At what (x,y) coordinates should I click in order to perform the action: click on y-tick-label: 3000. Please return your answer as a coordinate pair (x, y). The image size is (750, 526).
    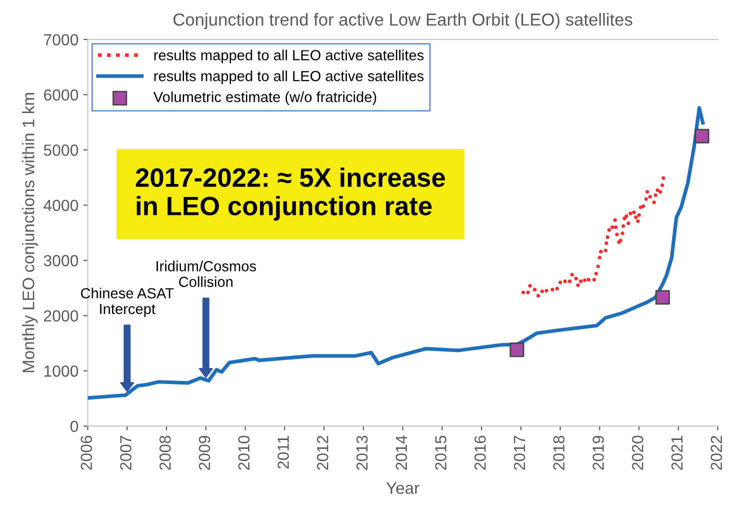
    Looking at the image, I should click on (61, 260).